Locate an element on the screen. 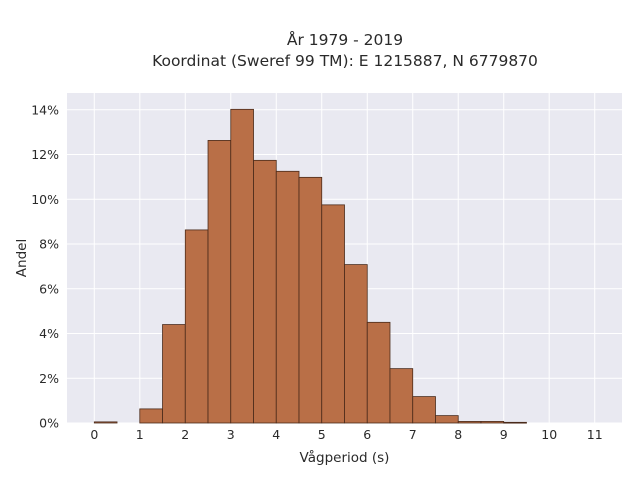  x-tick-label-7: 7 is located at coordinates (413, 434).